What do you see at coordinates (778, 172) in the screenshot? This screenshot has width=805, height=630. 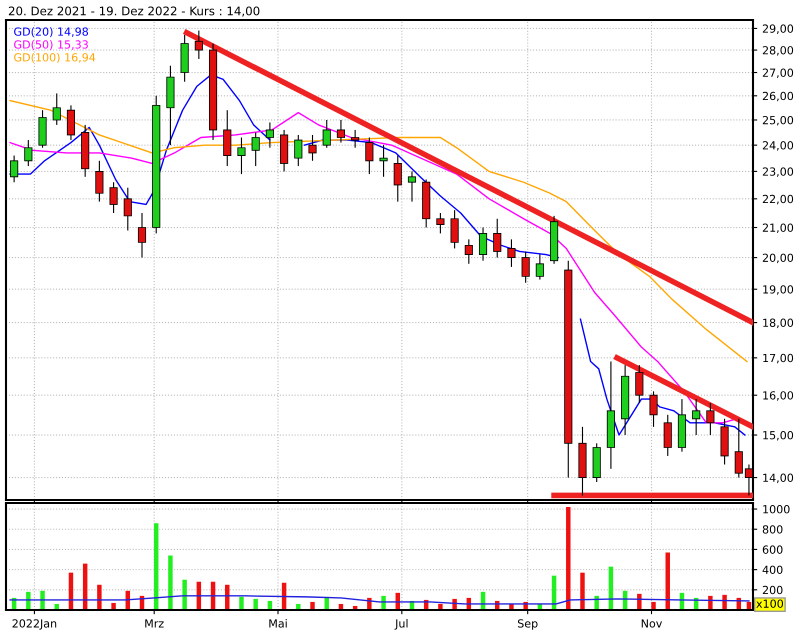 I see `y-tick-label: 23,00` at bounding box center [778, 172].